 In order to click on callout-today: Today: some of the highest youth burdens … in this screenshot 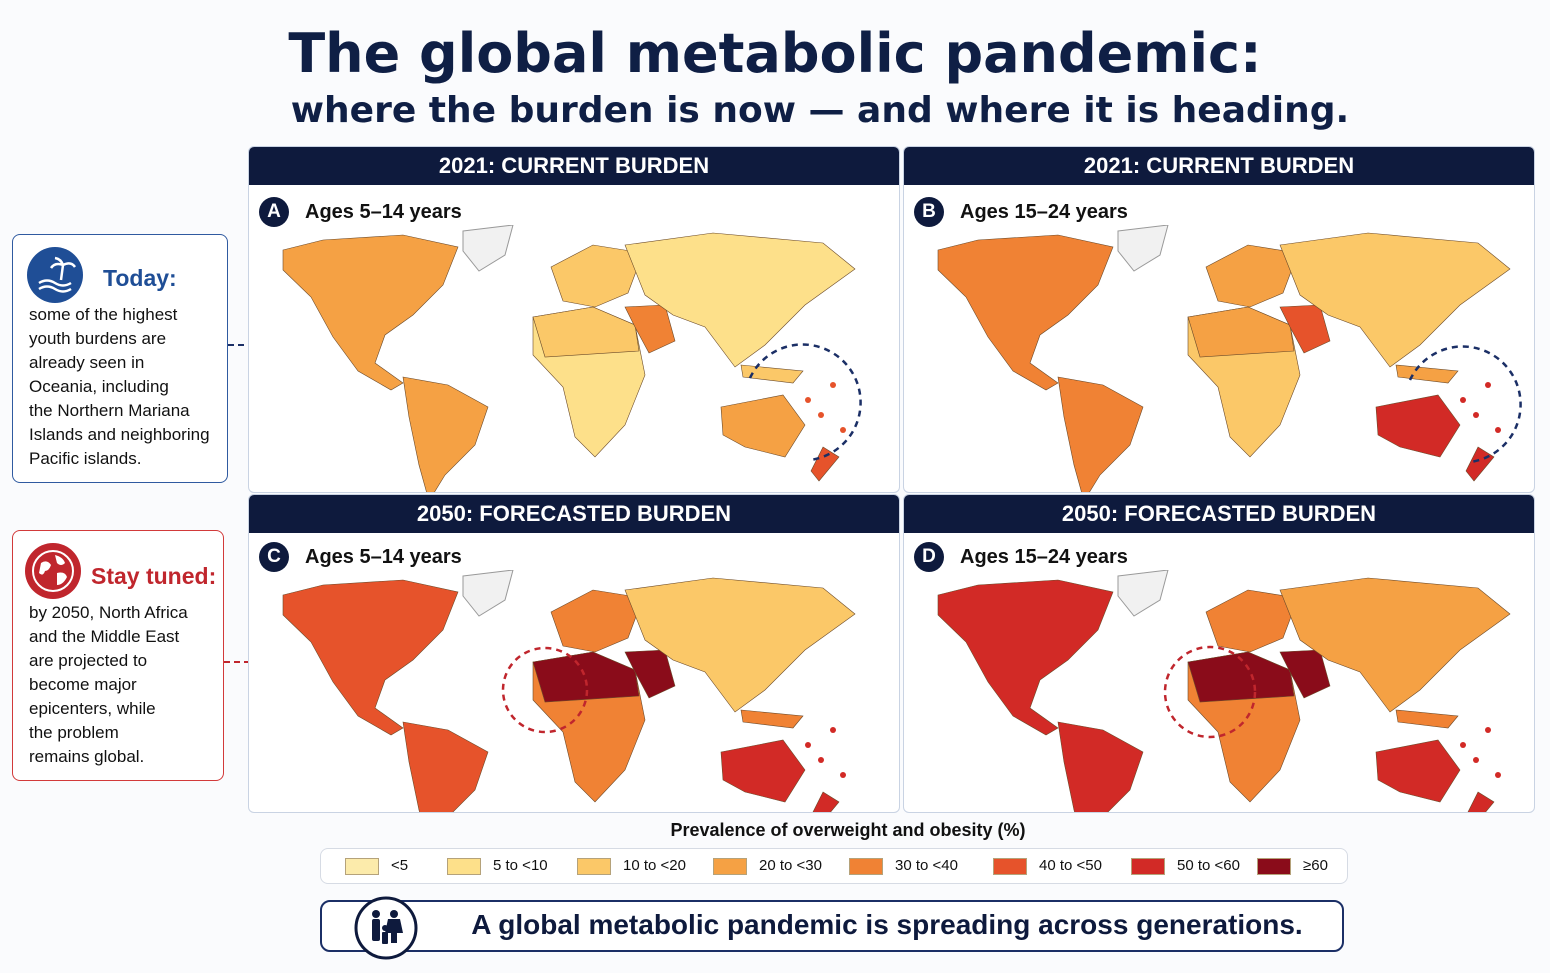, I will do `click(120, 358)`.